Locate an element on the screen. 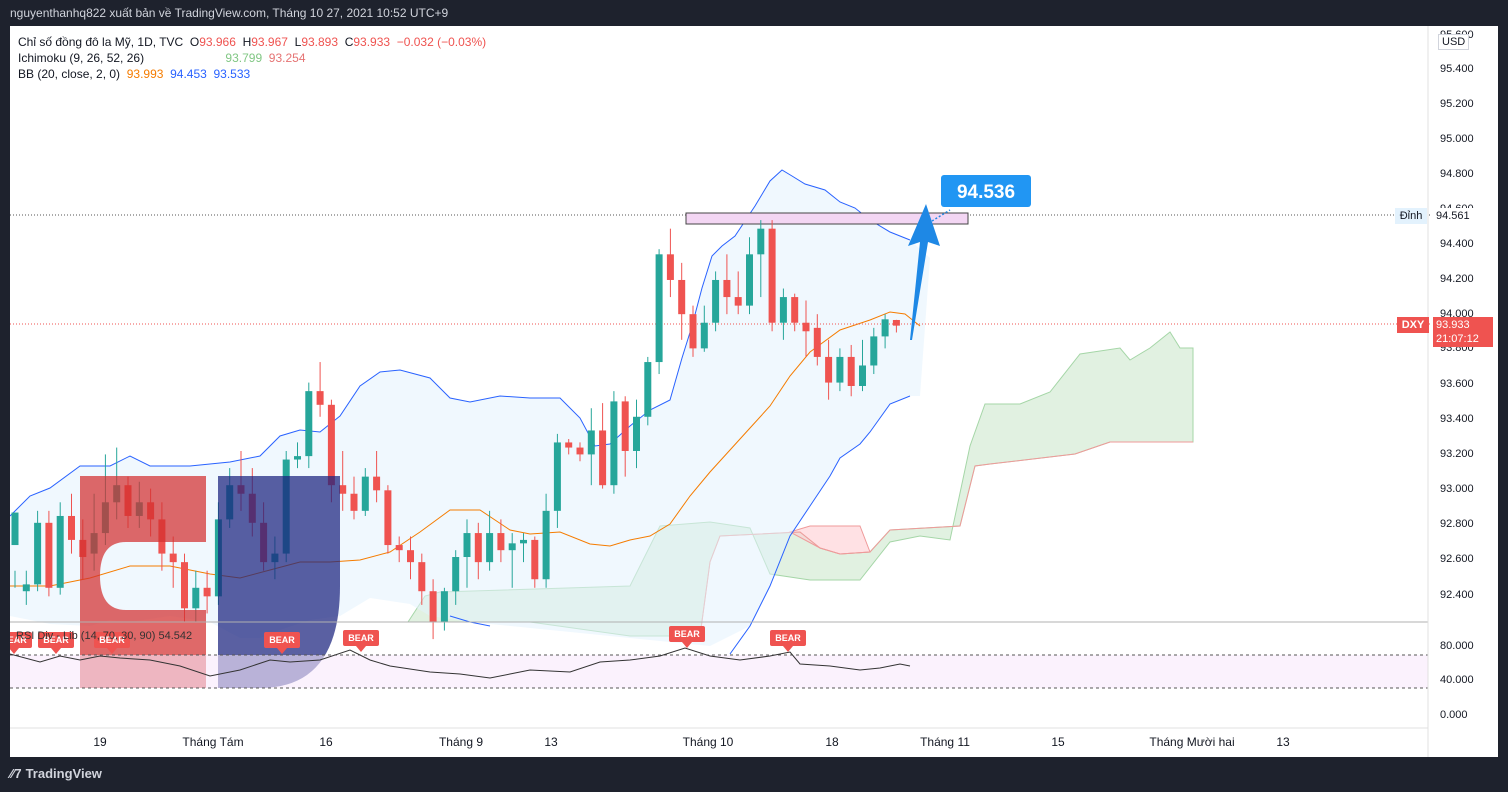 The height and width of the screenshot is (792, 1508). ichimoku-label: Ichimoku (9, 26, 52, 26) is located at coordinates (81, 58).